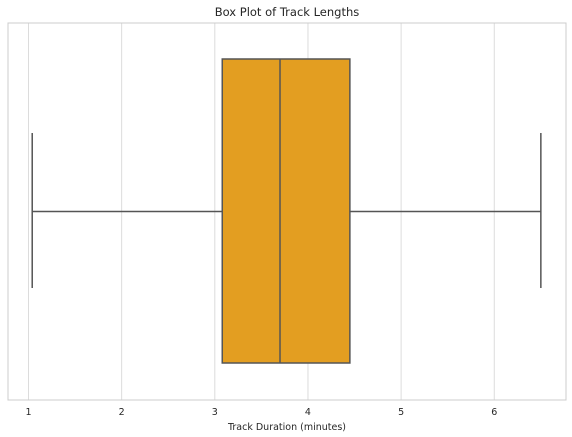  What do you see at coordinates (28, 412) in the screenshot?
I see `x-tick-label-1: 1` at bounding box center [28, 412].